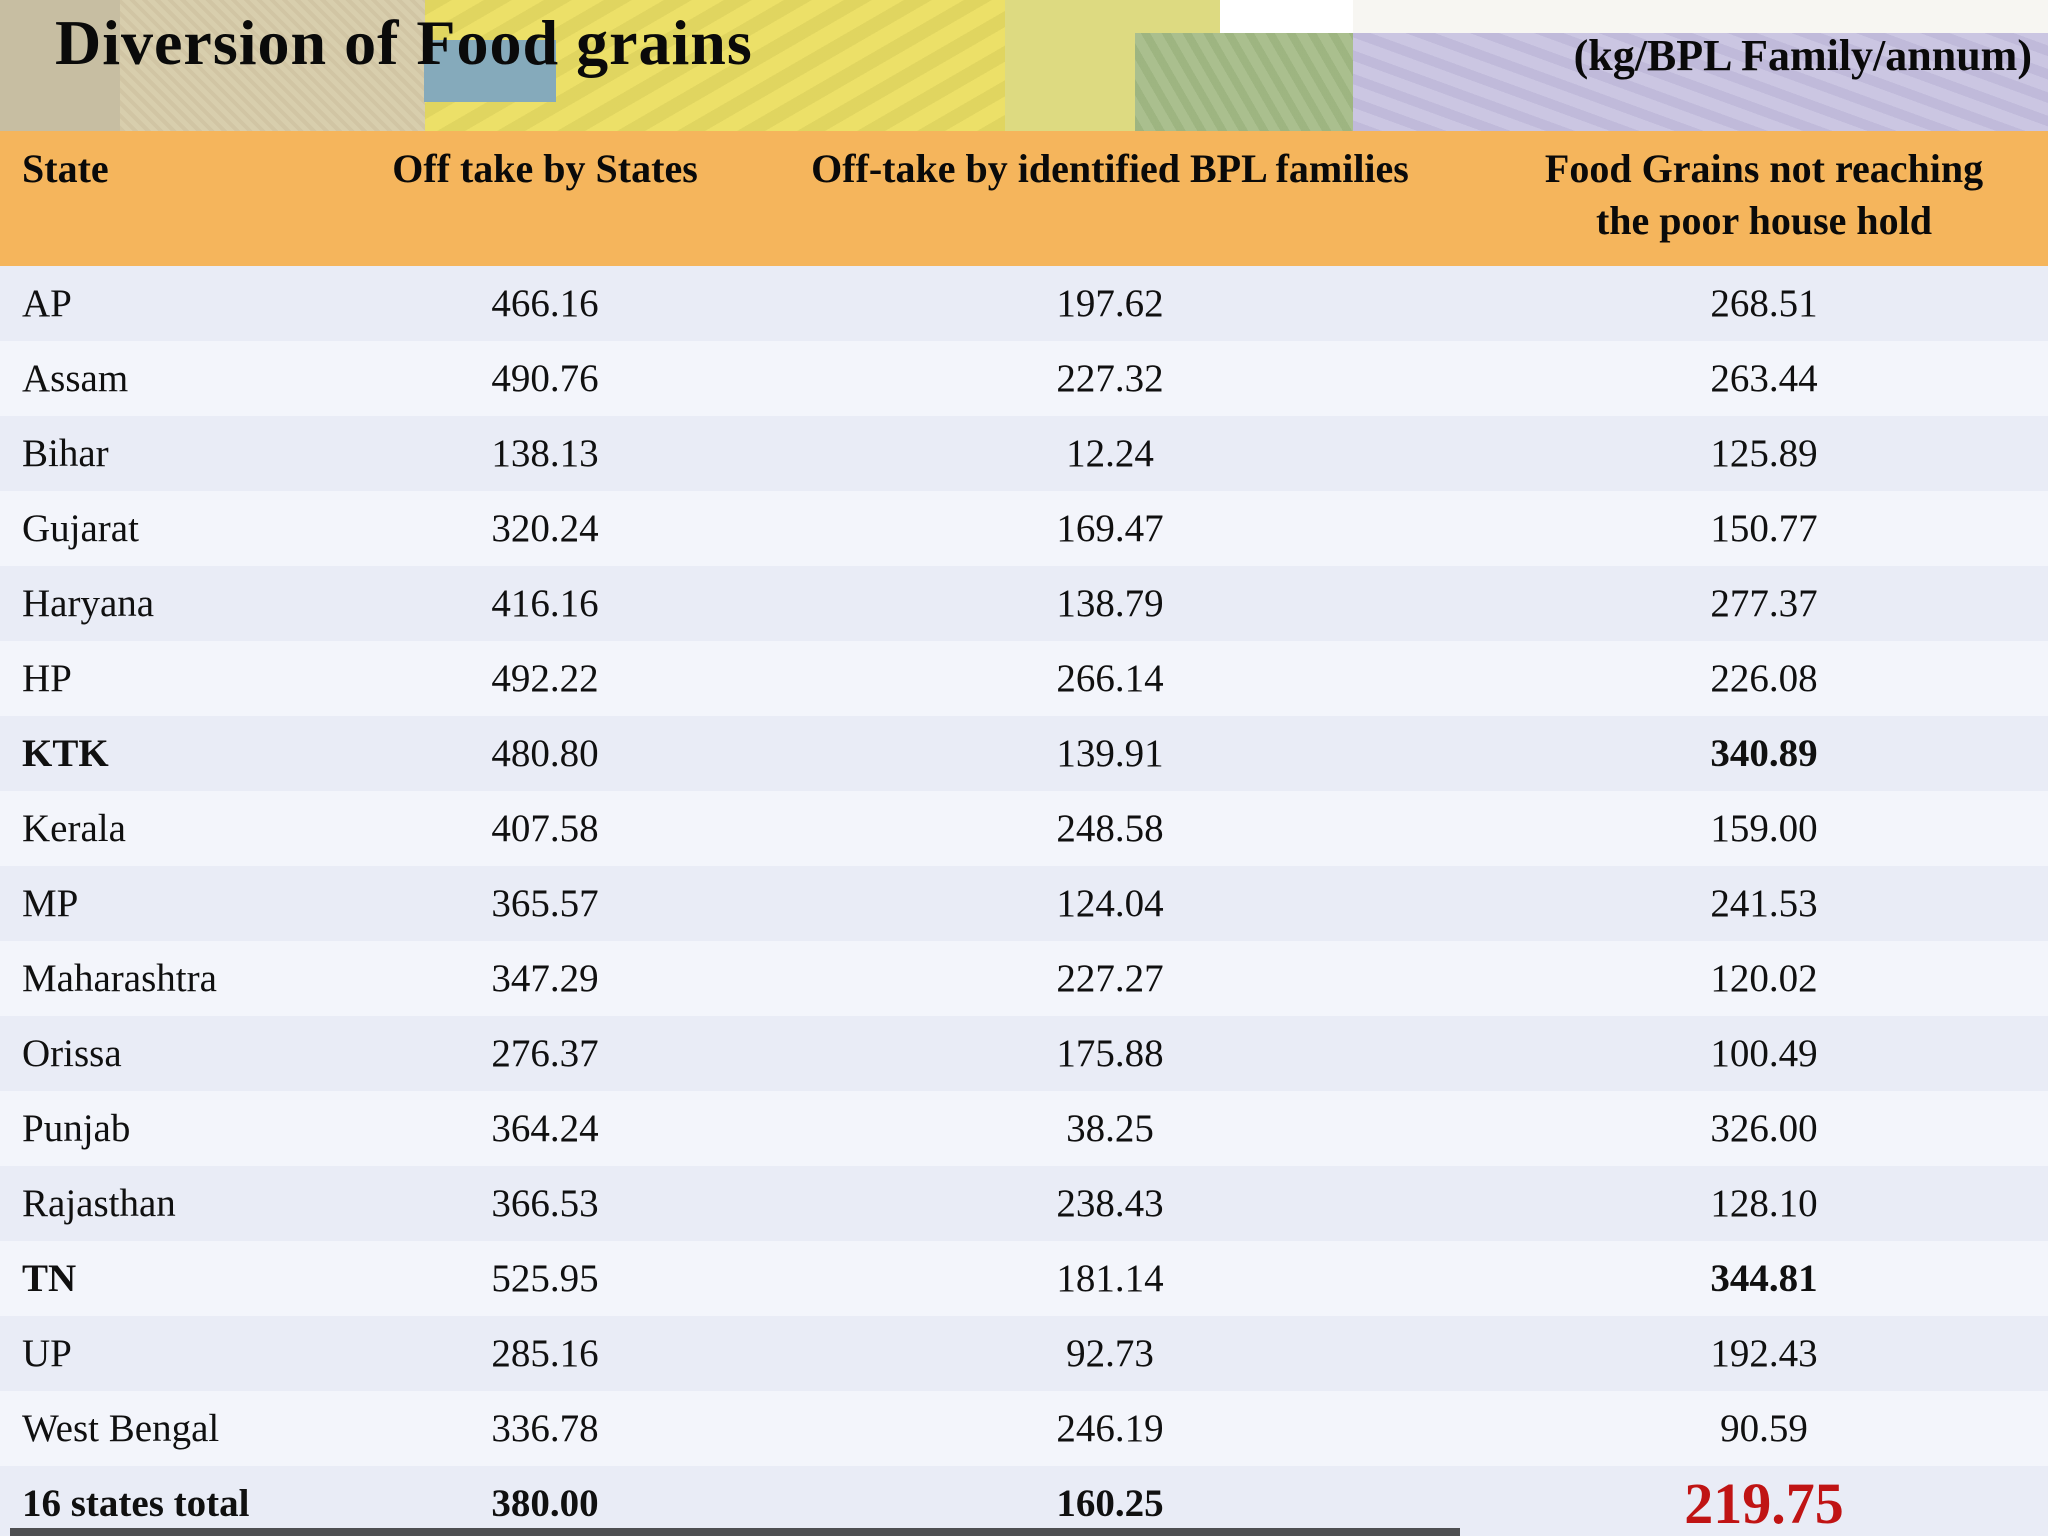  What do you see at coordinates (545, 198) in the screenshot?
I see `header-offtake-states: Off take by States` at bounding box center [545, 198].